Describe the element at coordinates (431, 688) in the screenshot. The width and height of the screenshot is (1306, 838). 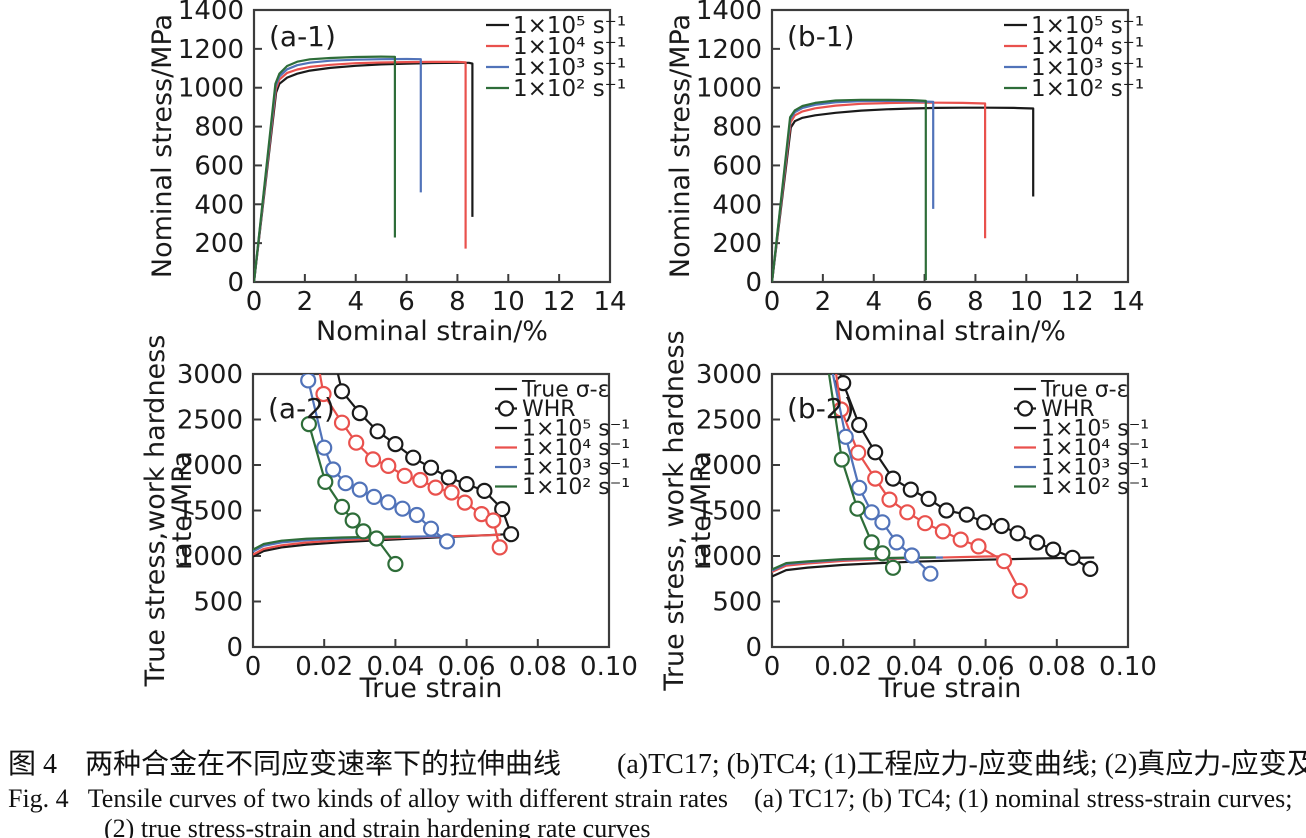
I see `x-axis-label-a-2: True strain` at that location.